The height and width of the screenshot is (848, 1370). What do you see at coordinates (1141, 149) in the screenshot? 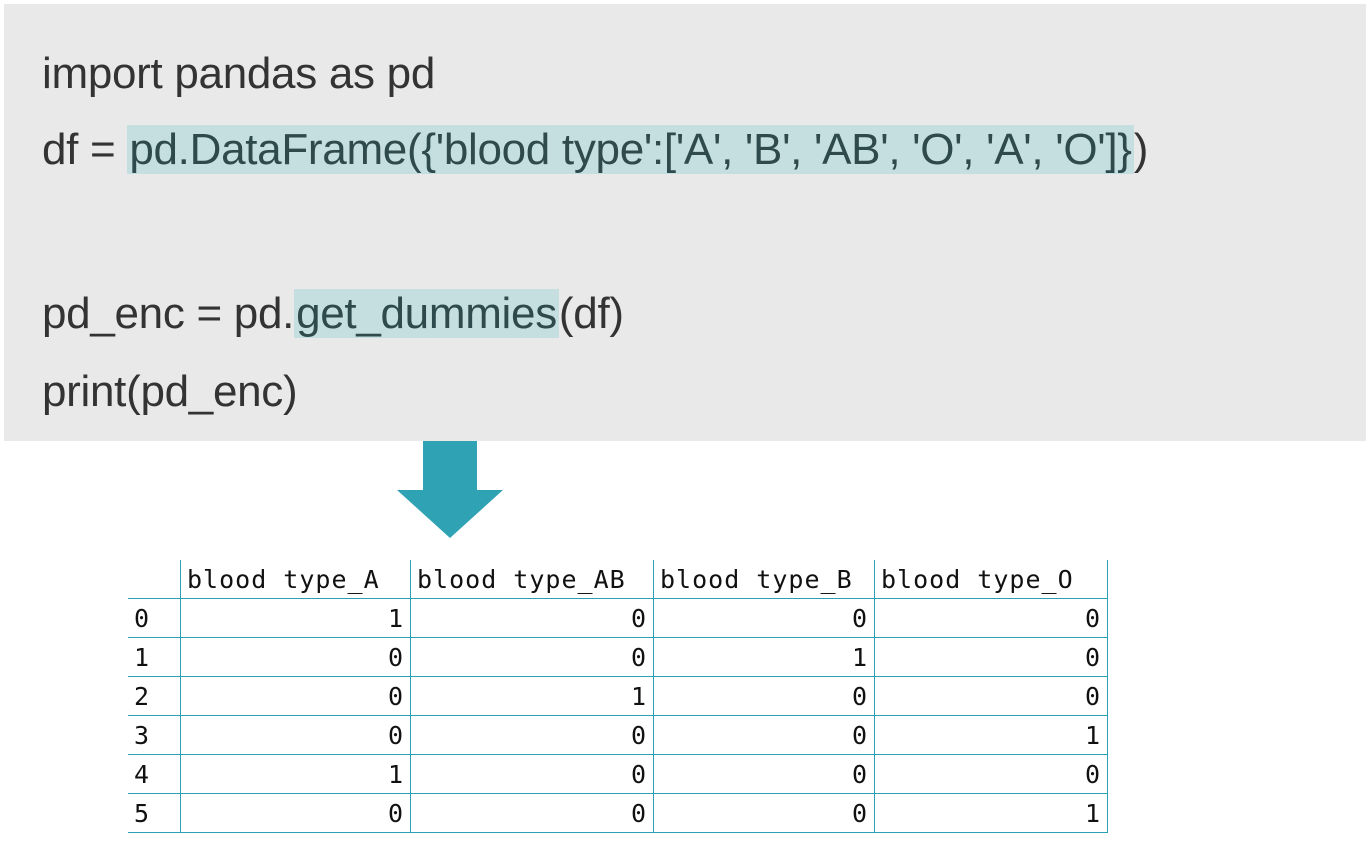
I see `code-text: )` at bounding box center [1141, 149].